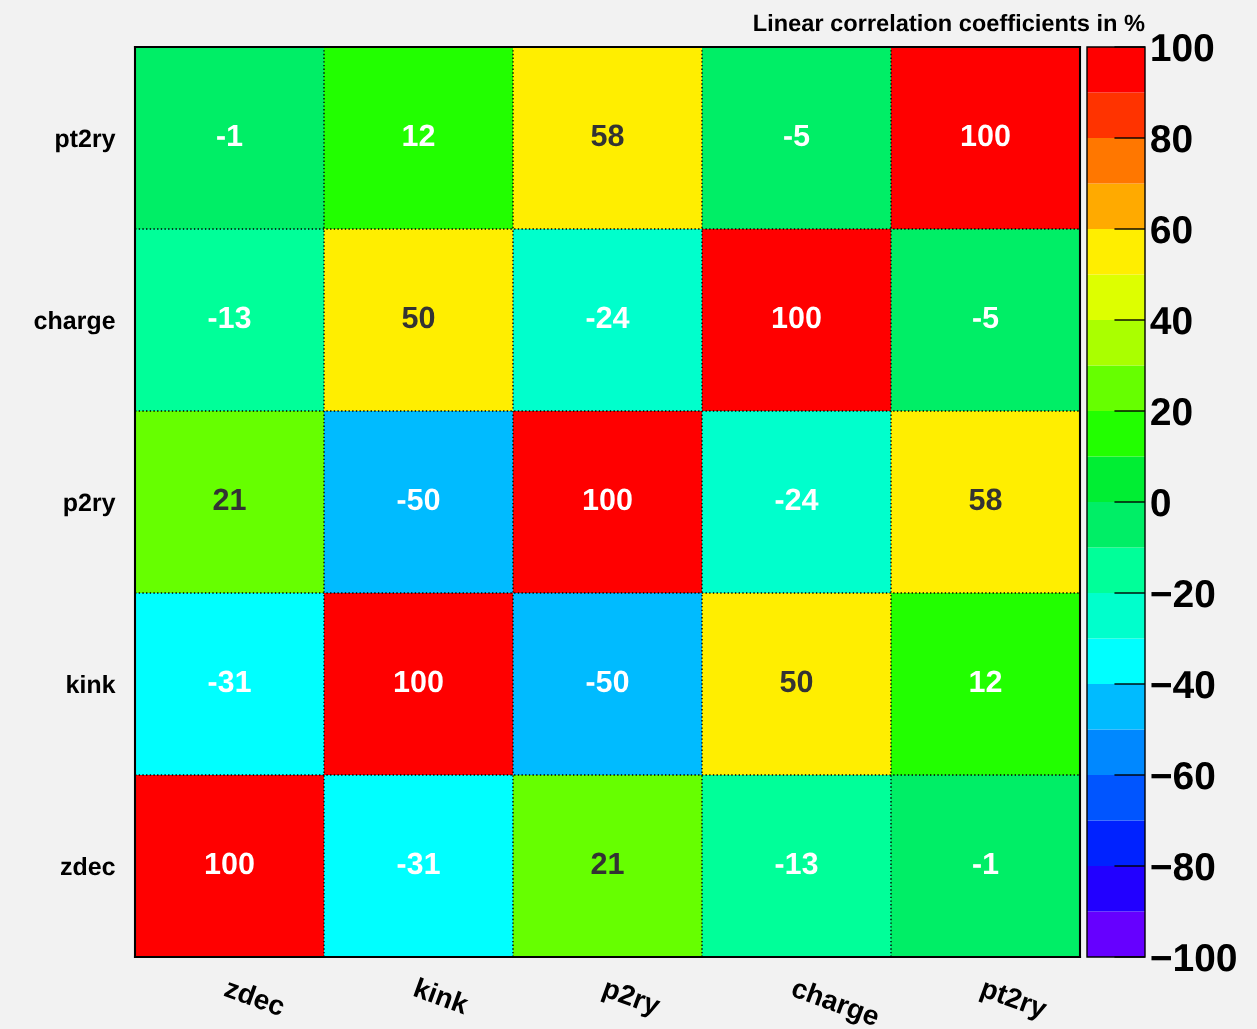  Describe the element at coordinates (1183, 684) in the screenshot. I see `color-bar-label: −40` at that location.